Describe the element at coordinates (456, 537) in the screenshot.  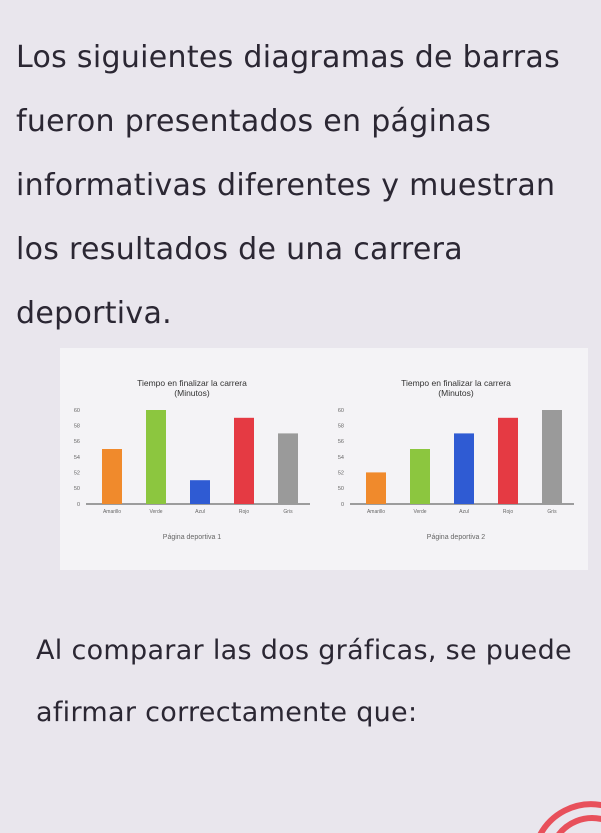
I see `chart-caption: Página deportiva 2` at that location.